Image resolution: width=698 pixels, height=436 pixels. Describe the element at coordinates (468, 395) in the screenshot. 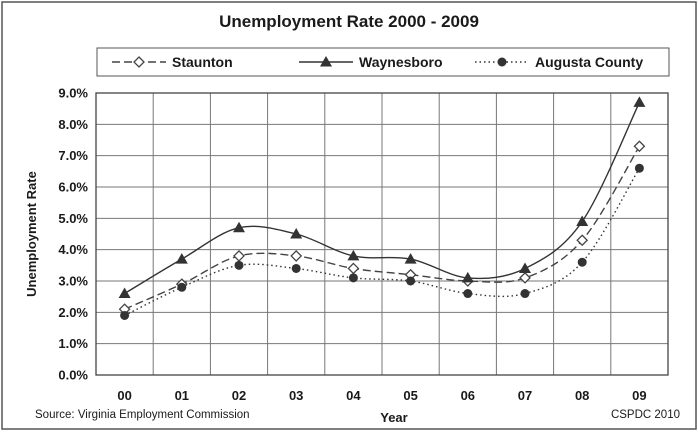

I see `x-tick-label: 06` at that location.